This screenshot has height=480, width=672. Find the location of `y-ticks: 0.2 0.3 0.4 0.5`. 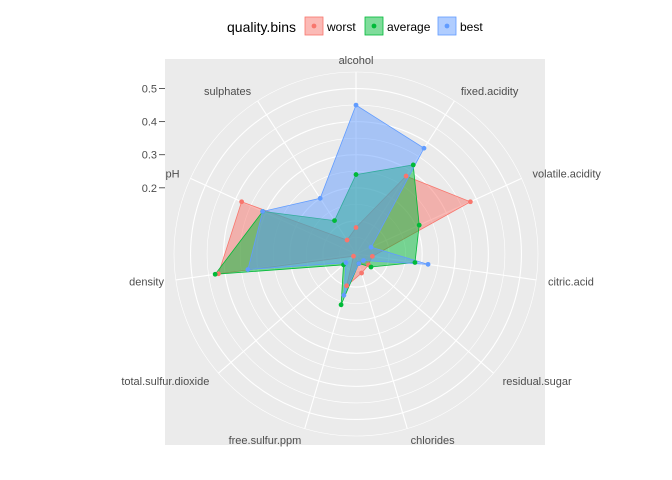

y-ticks: 0.2 0.3 0.4 0.5 is located at coordinates (153, 139).